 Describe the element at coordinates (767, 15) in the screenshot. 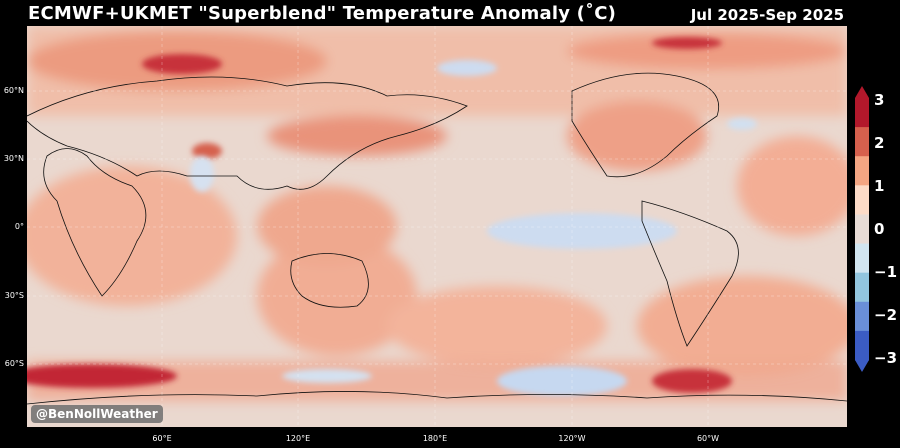

I see `forecast-period: Jul 2025-Sep 2025` at that location.